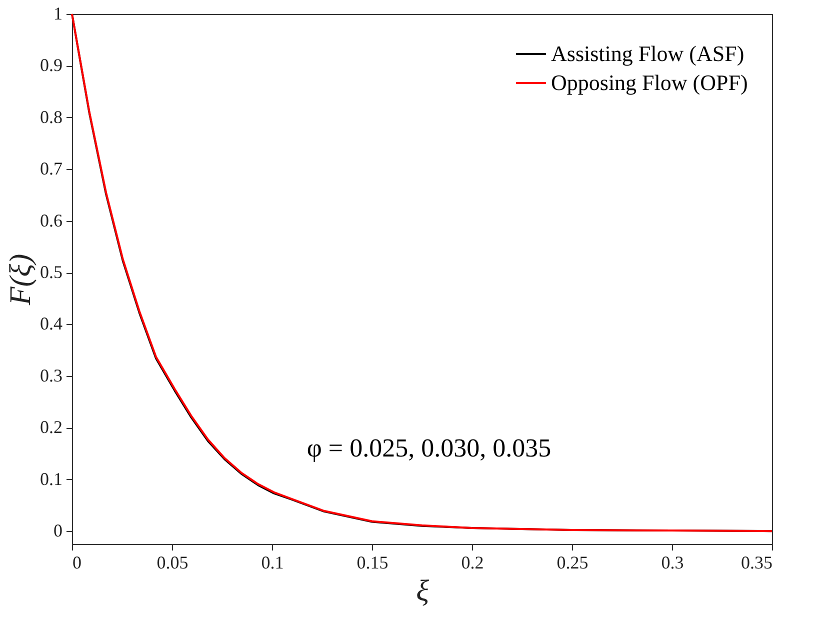 The image size is (835, 644). What do you see at coordinates (77, 562) in the screenshot?
I see `x-tick-label: 0` at bounding box center [77, 562].